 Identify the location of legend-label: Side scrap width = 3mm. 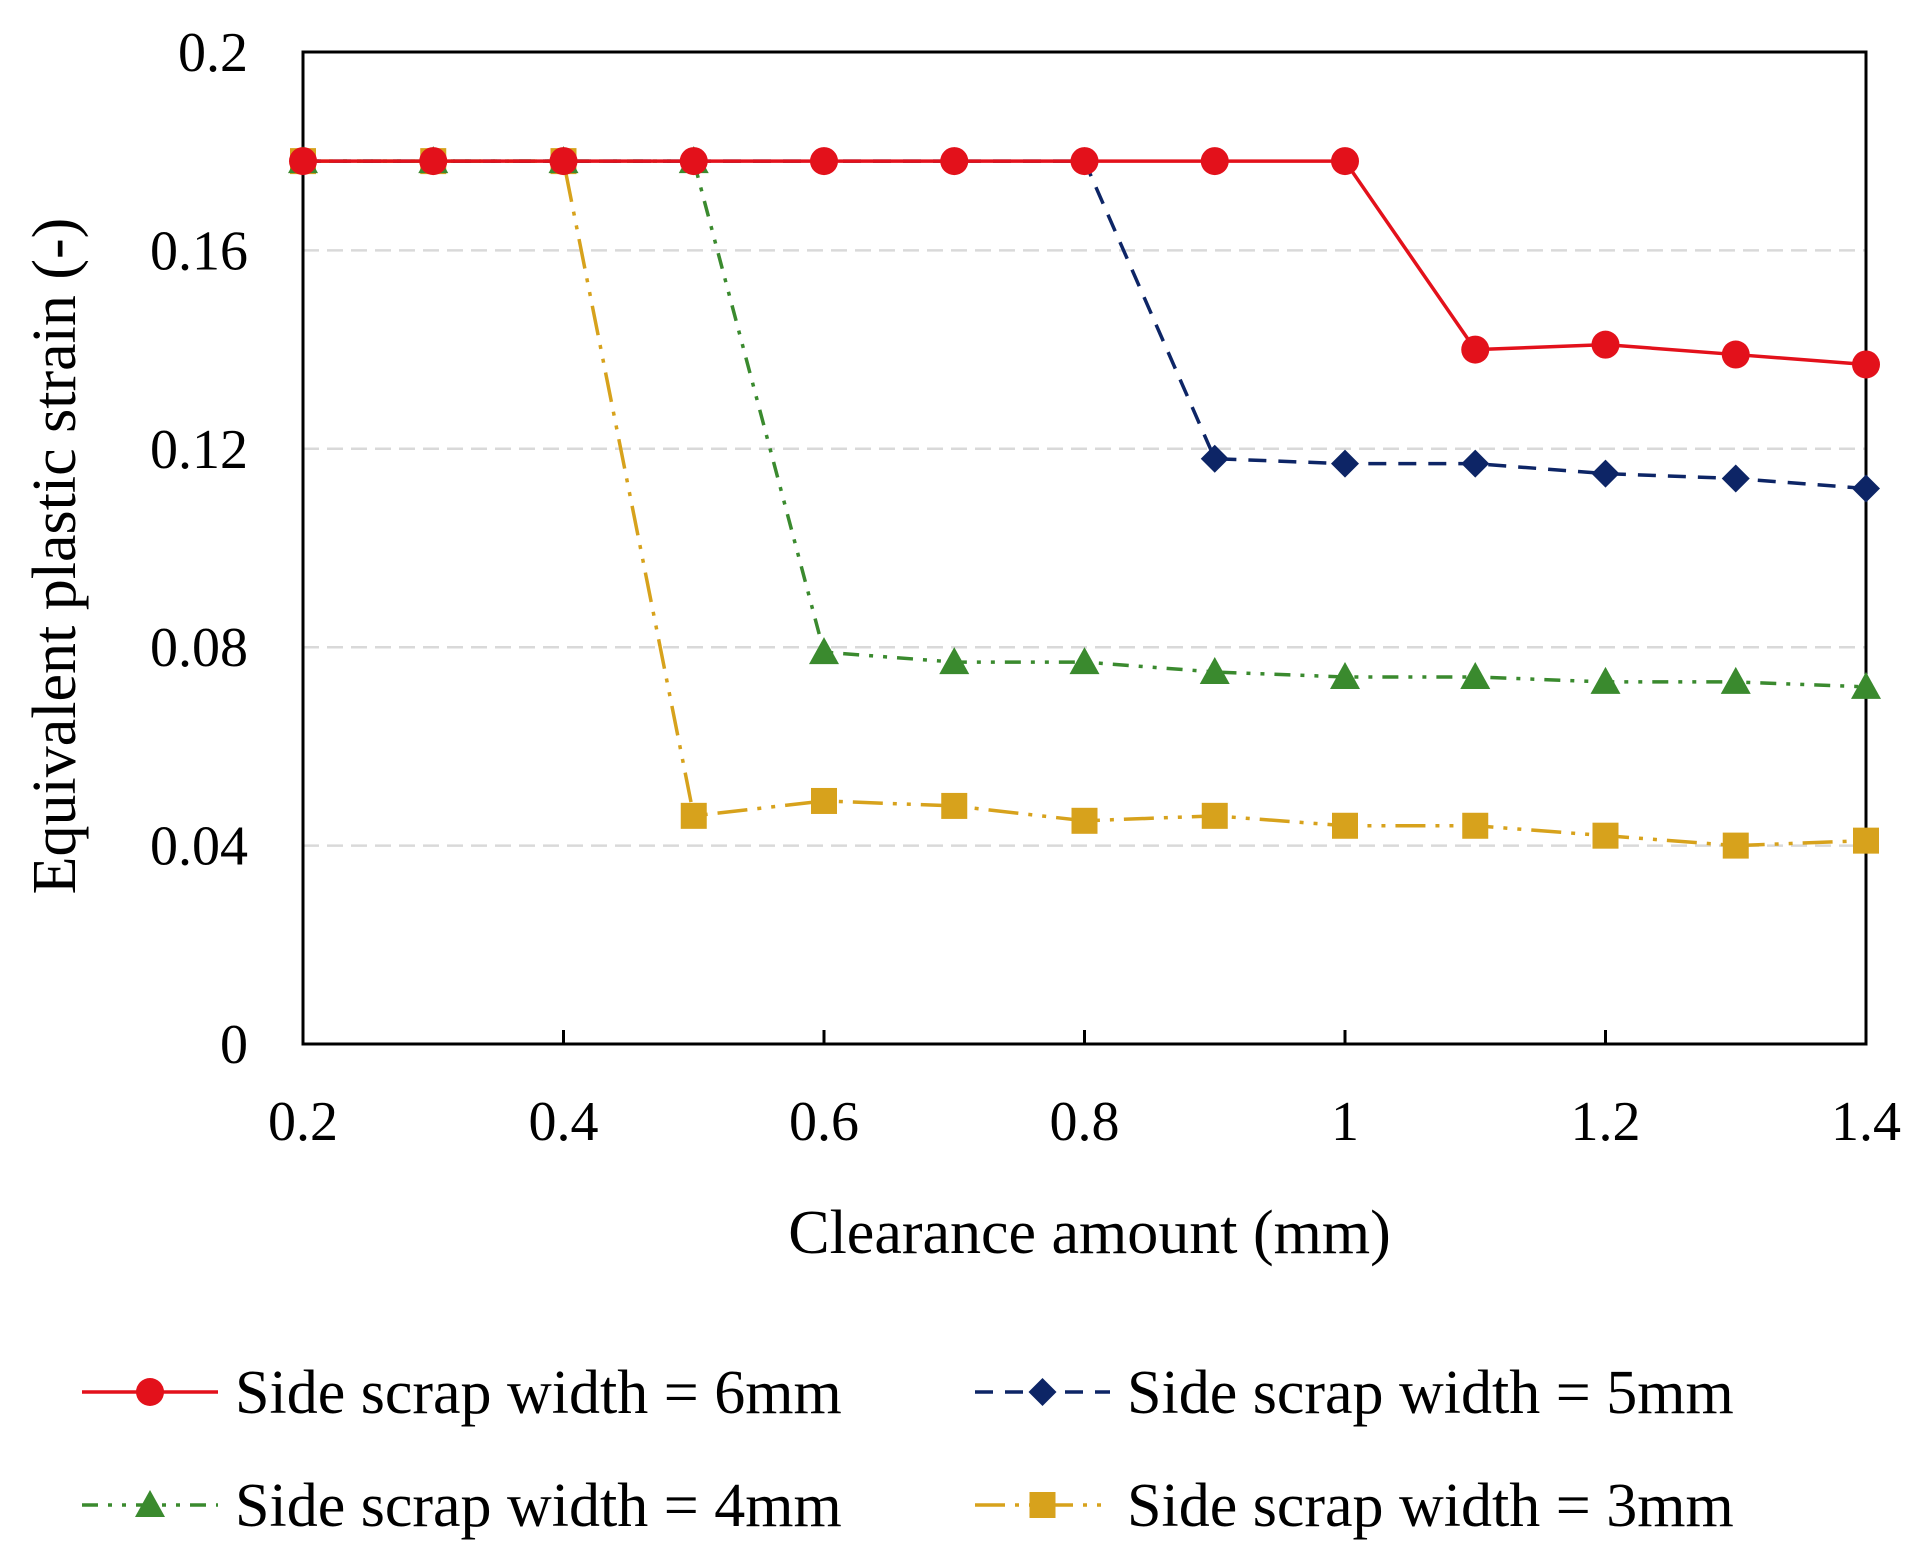
(1430, 1506).